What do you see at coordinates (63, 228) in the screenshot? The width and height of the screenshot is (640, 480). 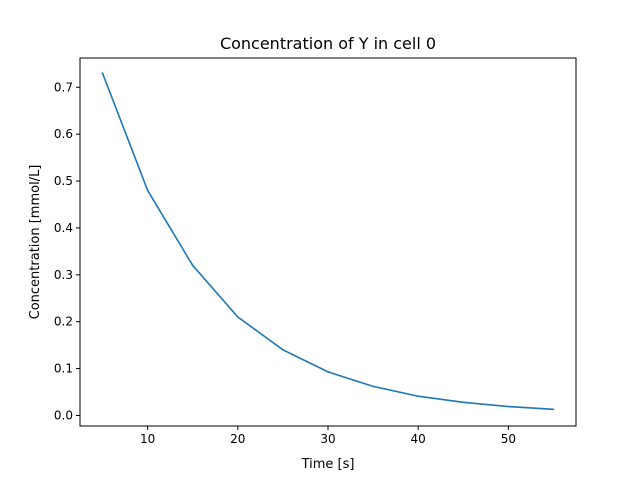 I see `y-tick-label: 0.4` at bounding box center [63, 228].